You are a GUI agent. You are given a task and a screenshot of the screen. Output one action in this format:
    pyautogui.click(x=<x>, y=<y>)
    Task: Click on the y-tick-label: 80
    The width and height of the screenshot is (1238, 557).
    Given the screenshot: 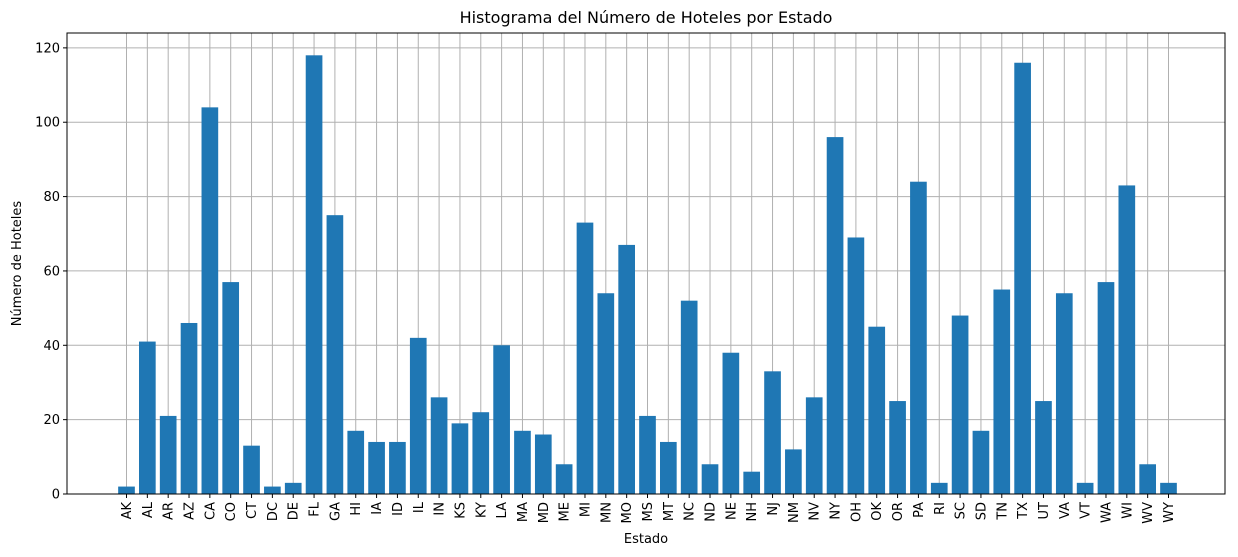 What is the action you would take?
    pyautogui.click(x=51, y=197)
    